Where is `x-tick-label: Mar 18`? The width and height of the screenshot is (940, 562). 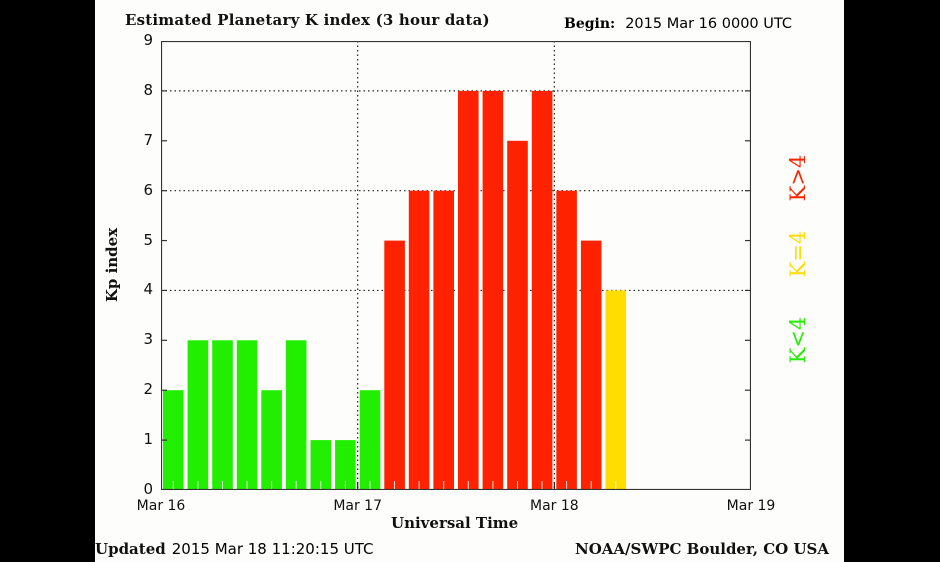
x-tick-label: Mar 18 is located at coordinates (554, 506).